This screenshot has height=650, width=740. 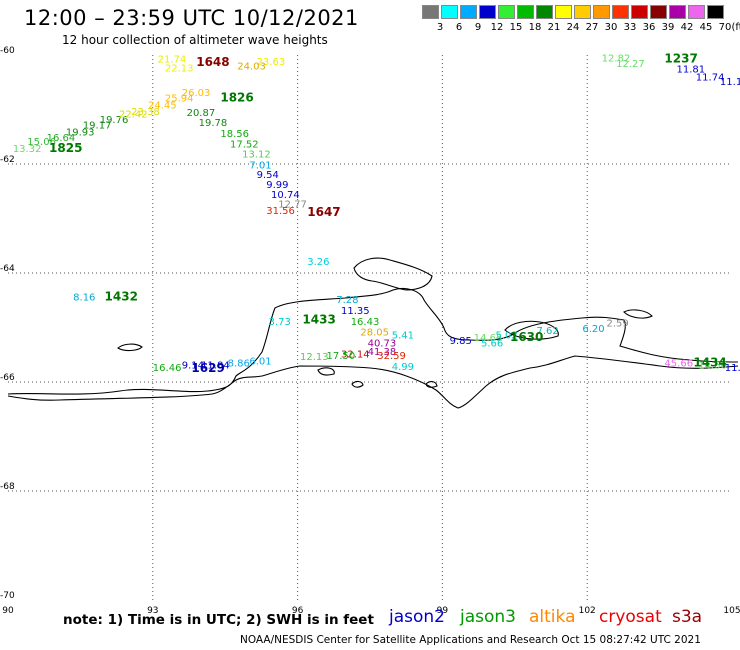 I want to click on island-b, so click(x=393, y=274).